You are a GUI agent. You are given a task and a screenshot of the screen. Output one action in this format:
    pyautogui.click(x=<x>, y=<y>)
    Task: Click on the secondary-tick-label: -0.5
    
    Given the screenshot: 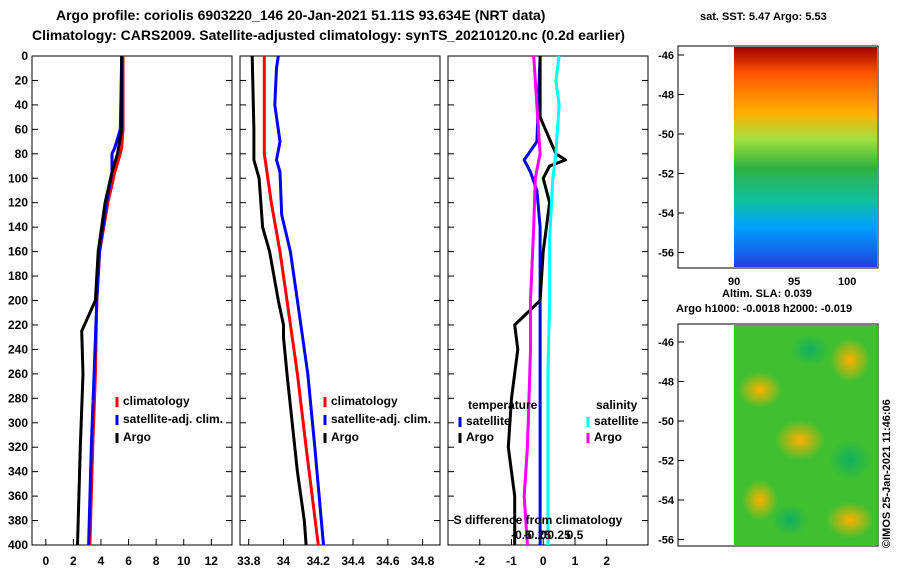 What is the action you would take?
    pyautogui.click(x=521, y=535)
    